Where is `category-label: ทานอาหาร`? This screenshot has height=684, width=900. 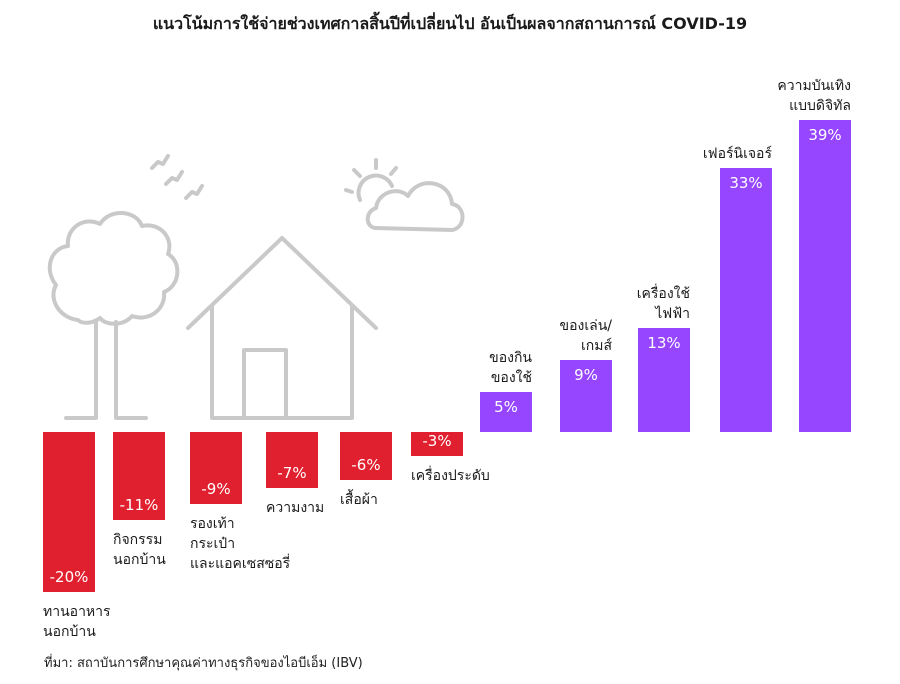
category-label: ทานอาหาร is located at coordinates (77, 612).